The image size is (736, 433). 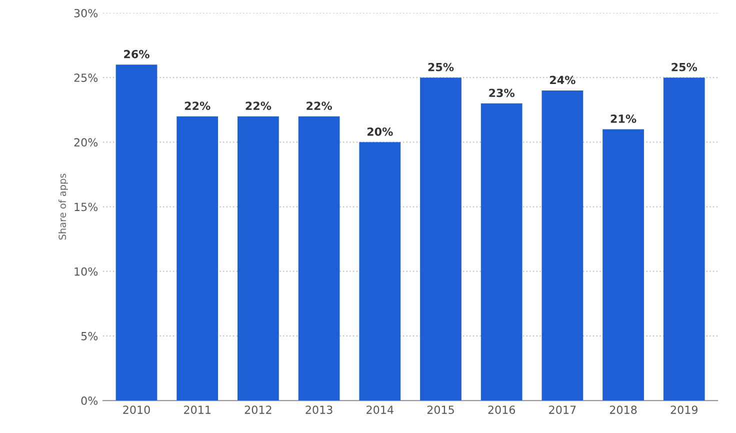 I want to click on data-label: 24%, so click(x=563, y=80).